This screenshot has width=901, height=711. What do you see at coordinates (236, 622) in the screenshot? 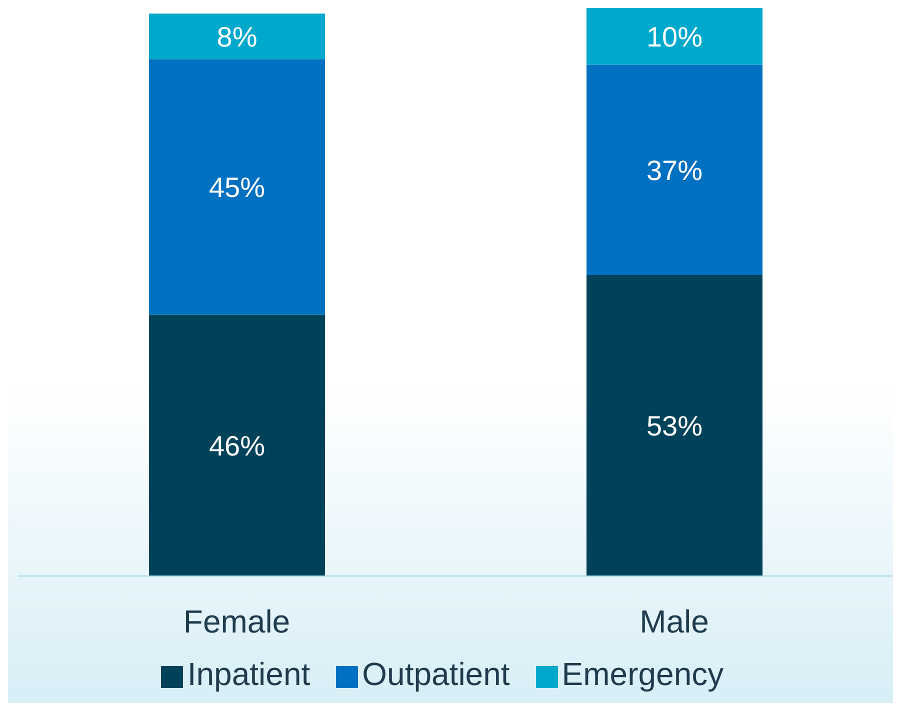
I see `x-tick-label: Female` at bounding box center [236, 622].